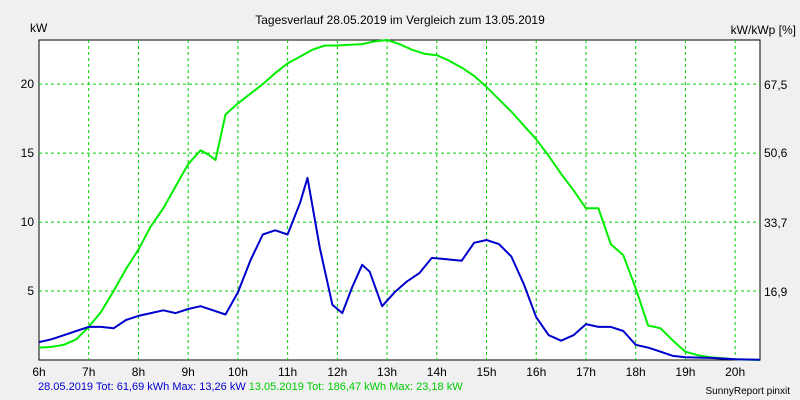 Image resolution: width=800 pixels, height=400 pixels. What do you see at coordinates (28, 153) in the screenshot?
I see `y-tick-label-left: 15` at bounding box center [28, 153].